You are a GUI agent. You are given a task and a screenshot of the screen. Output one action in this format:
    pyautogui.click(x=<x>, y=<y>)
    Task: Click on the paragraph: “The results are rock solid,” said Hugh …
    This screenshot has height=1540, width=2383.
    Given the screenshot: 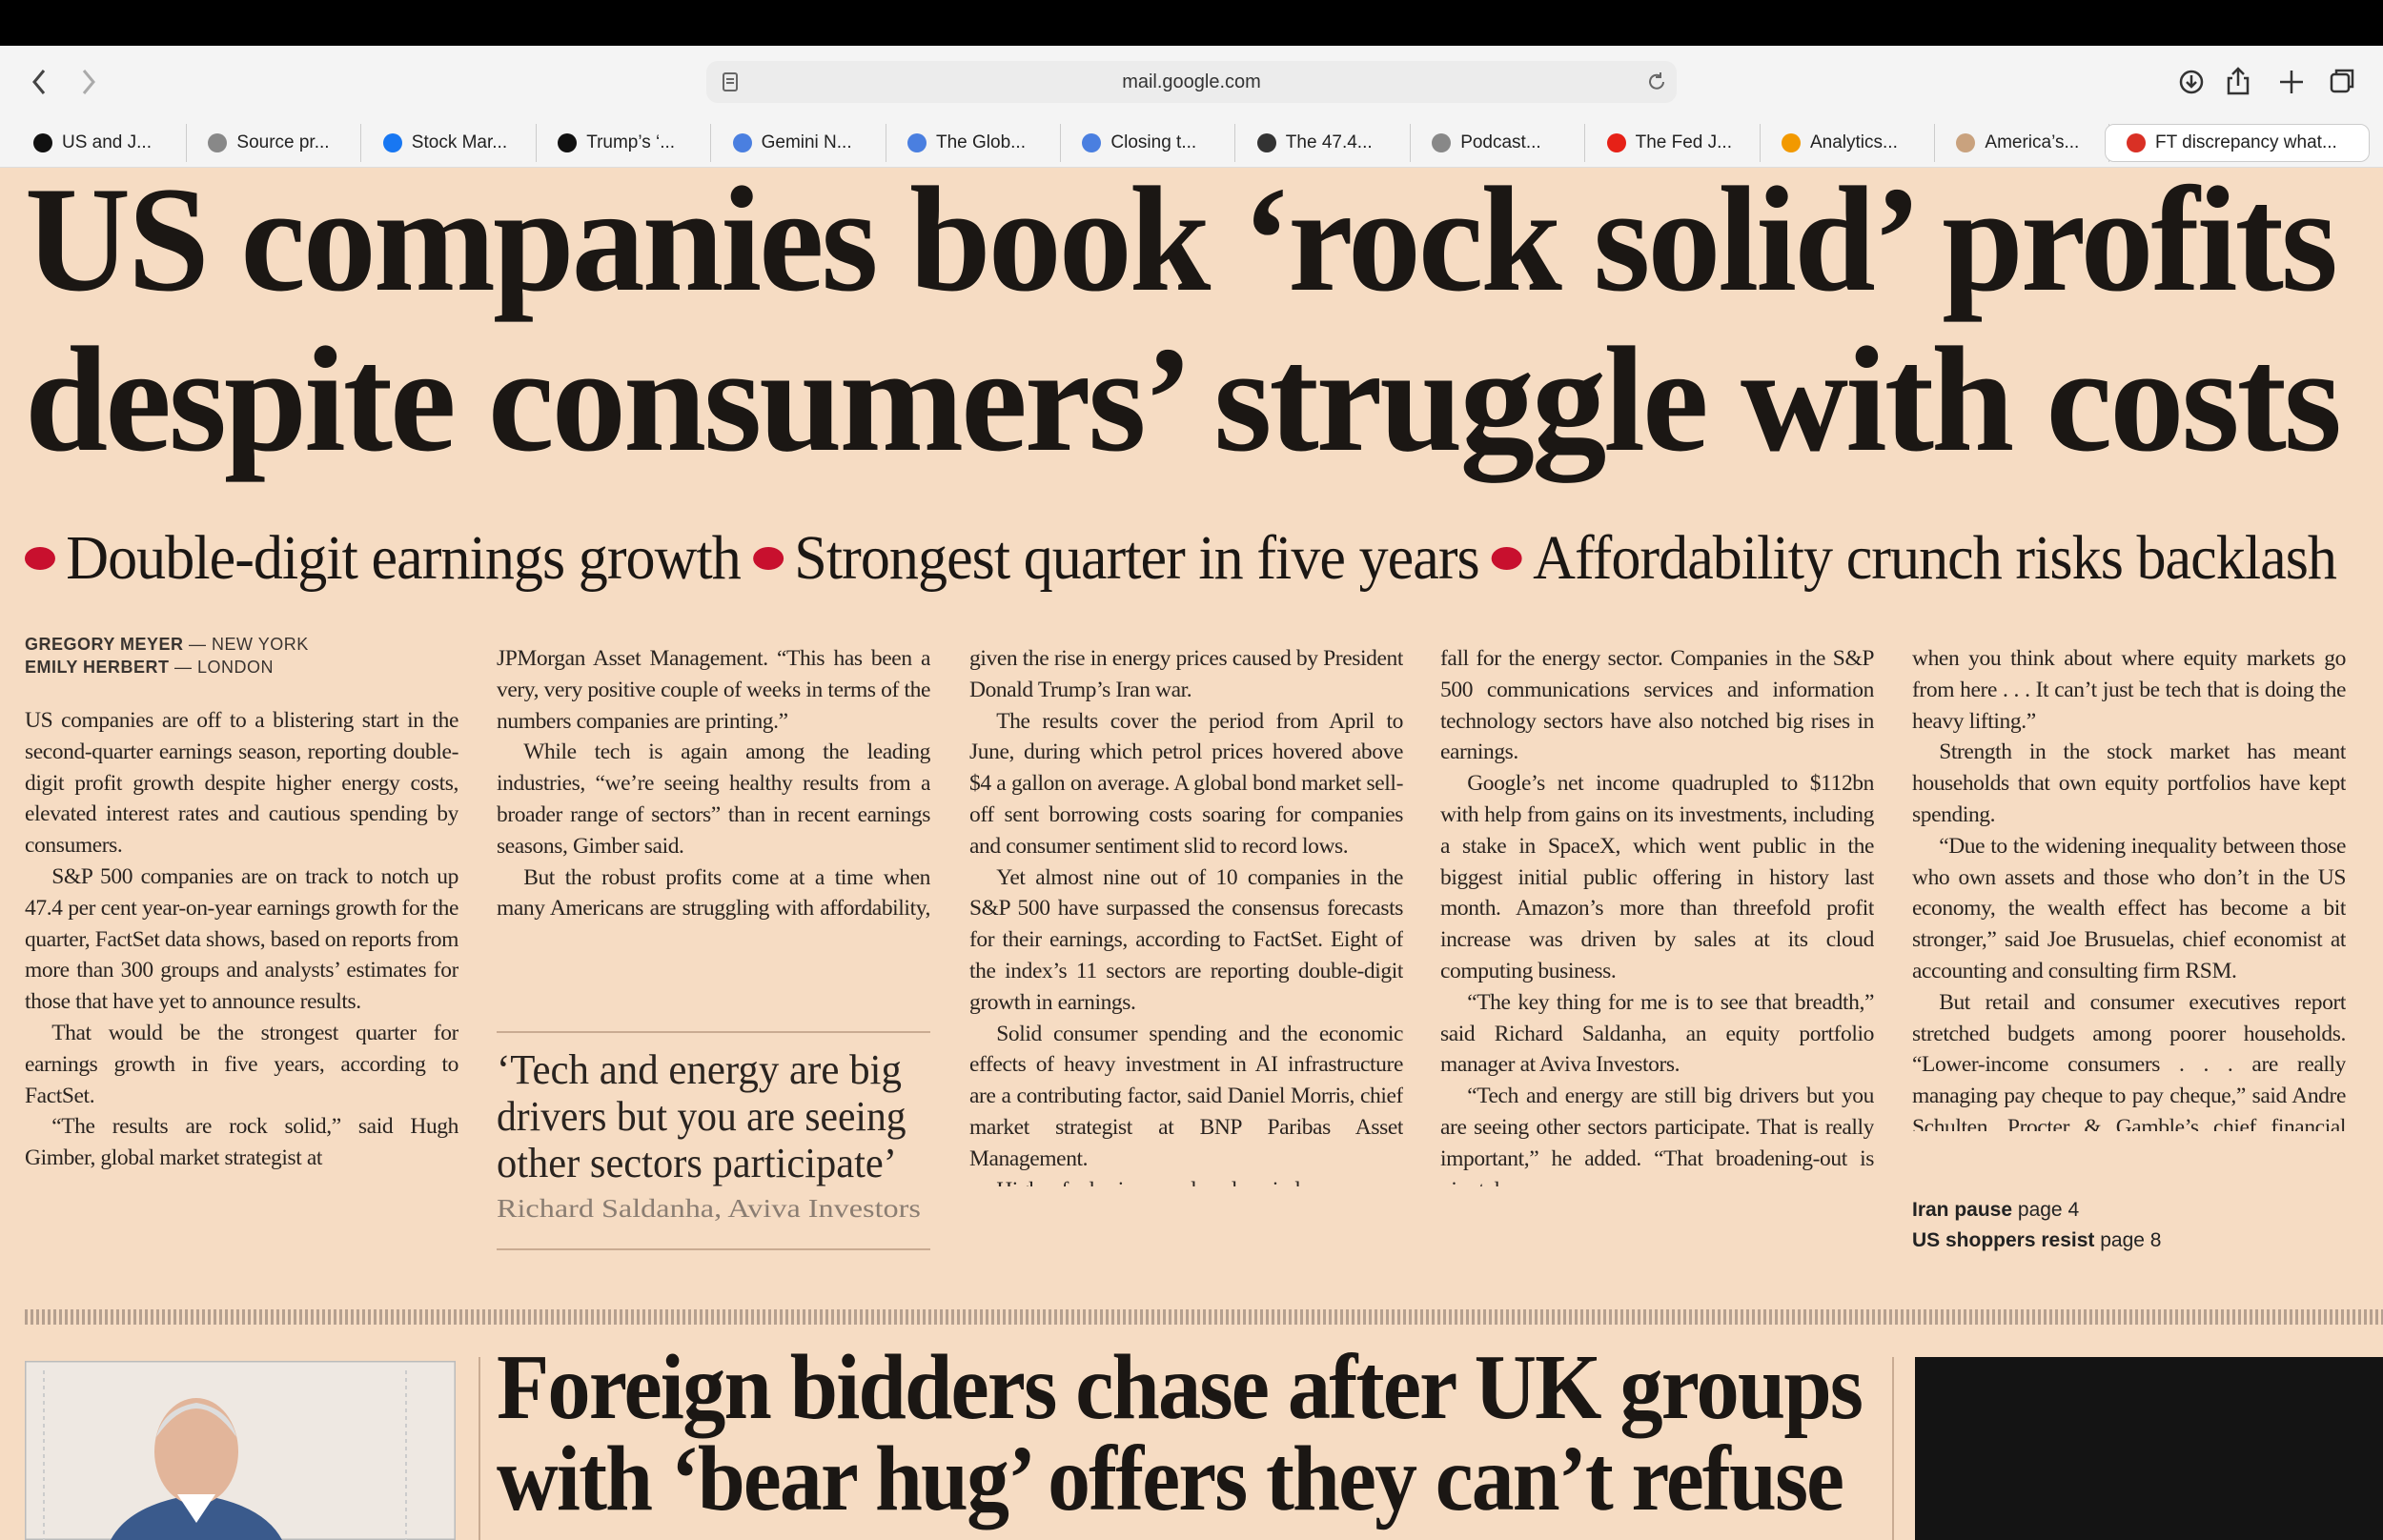 What is the action you would take?
    pyautogui.click(x=242, y=1142)
    